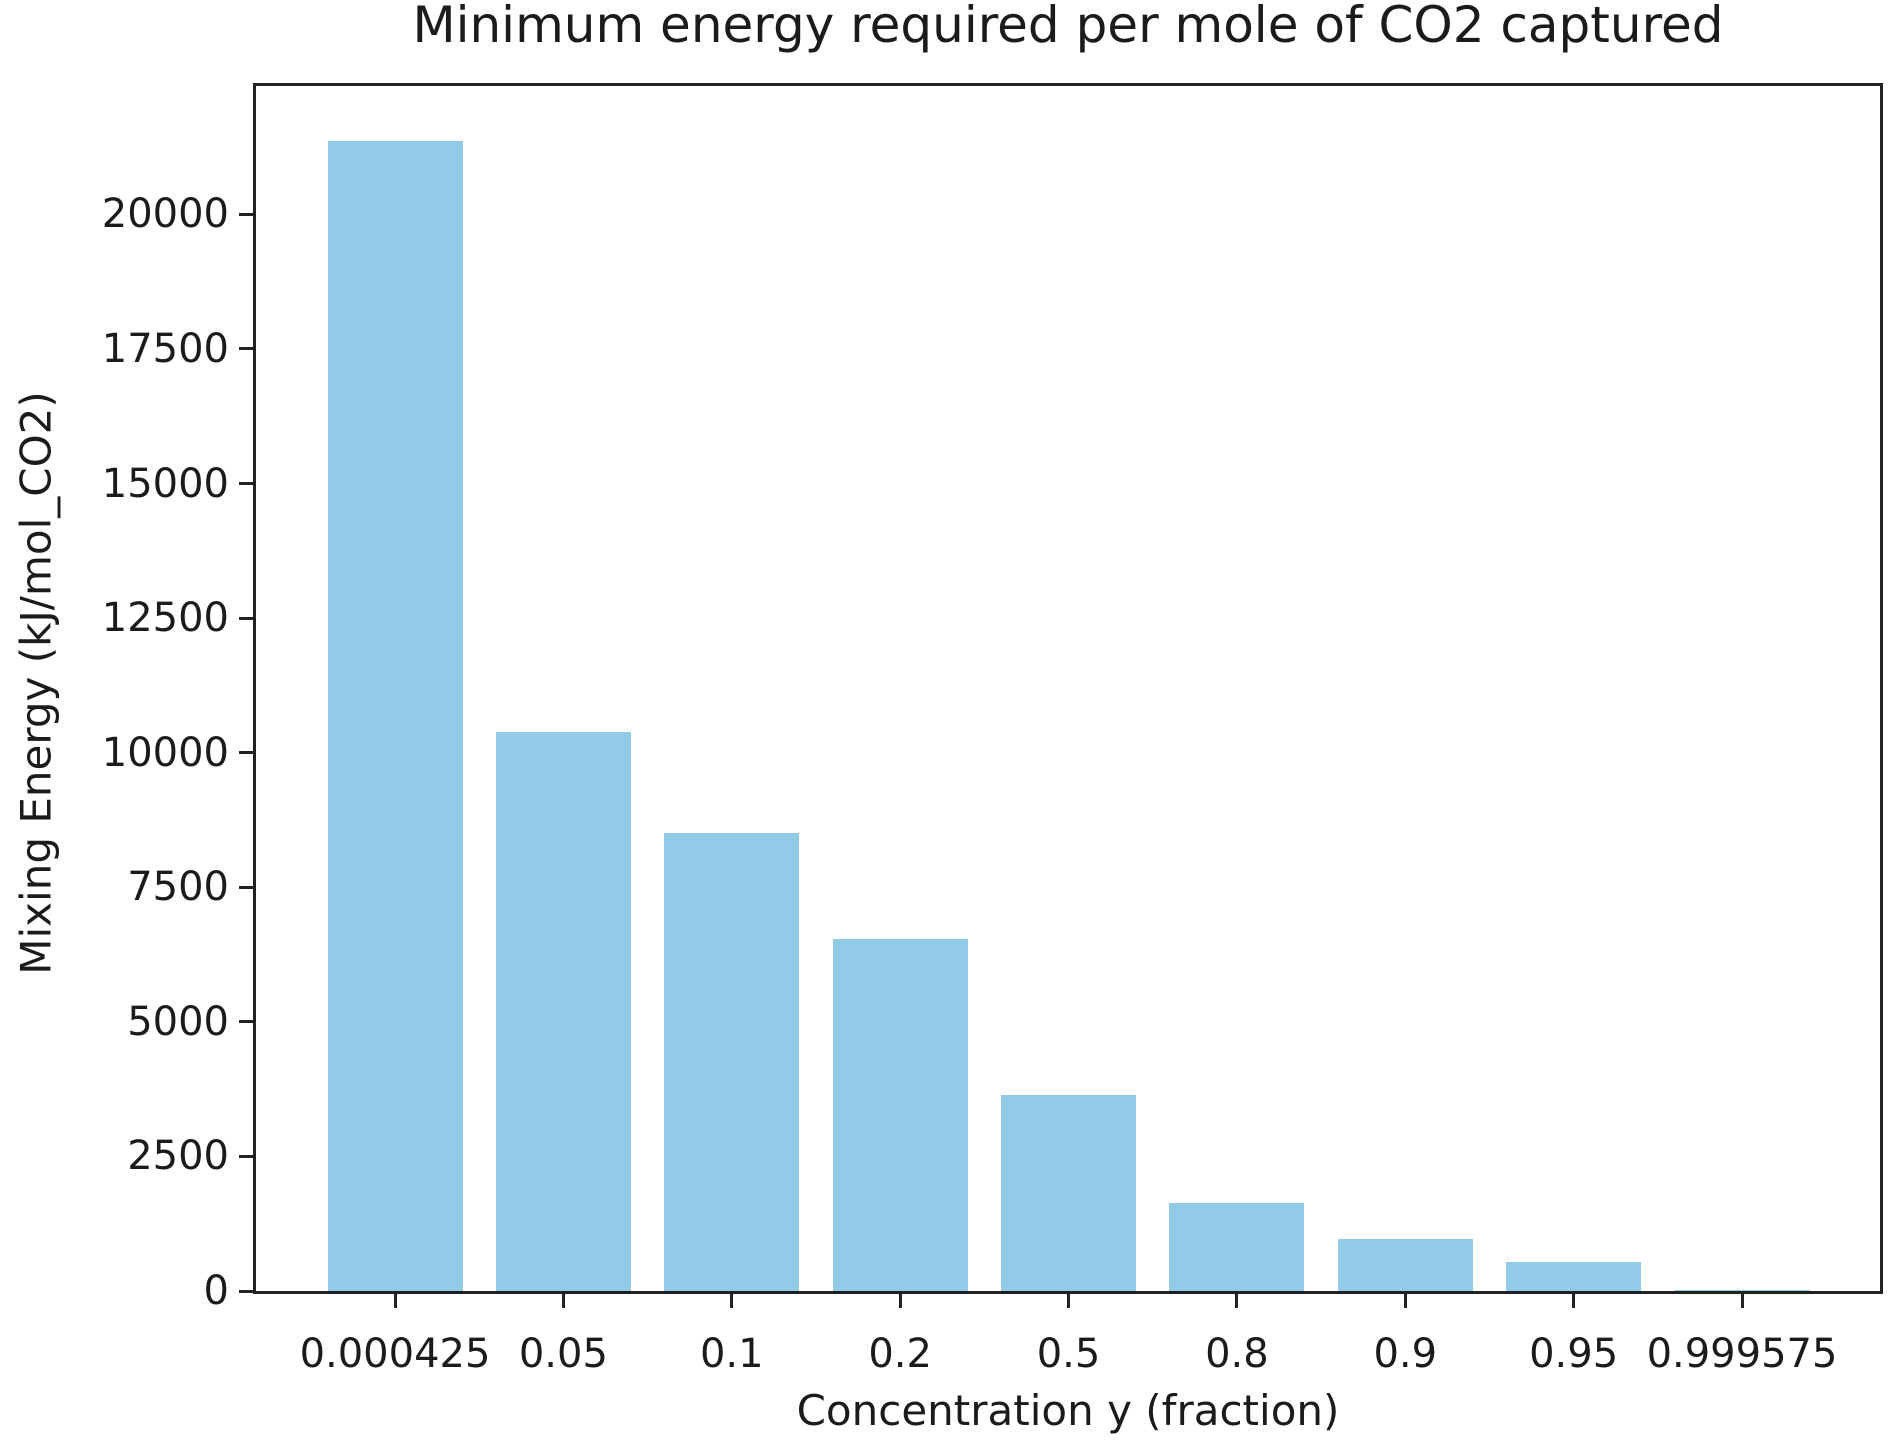 Image resolution: width=1900 pixels, height=1450 pixels. Describe the element at coordinates (395, 715) in the screenshot. I see `bar-0.000425` at that location.